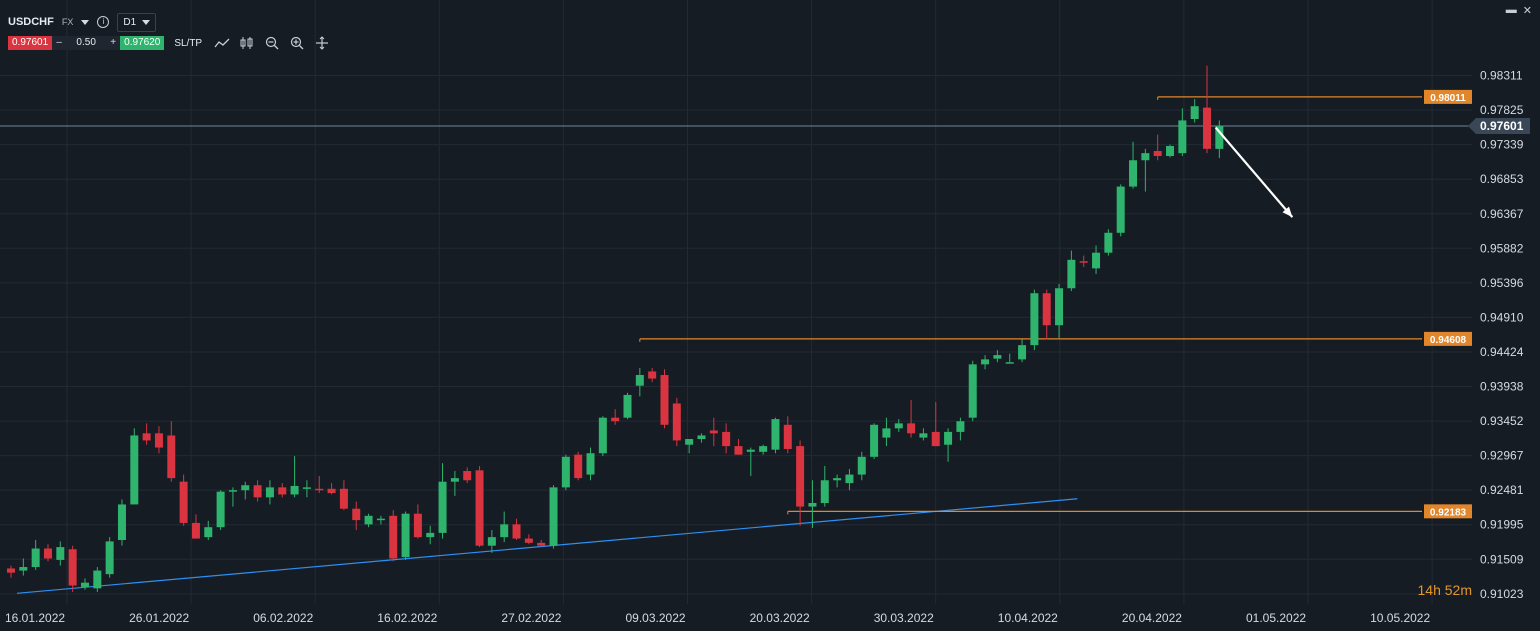 The height and width of the screenshot is (631, 1540). I want to click on x-tick-label: 20.03.2022, so click(780, 618).